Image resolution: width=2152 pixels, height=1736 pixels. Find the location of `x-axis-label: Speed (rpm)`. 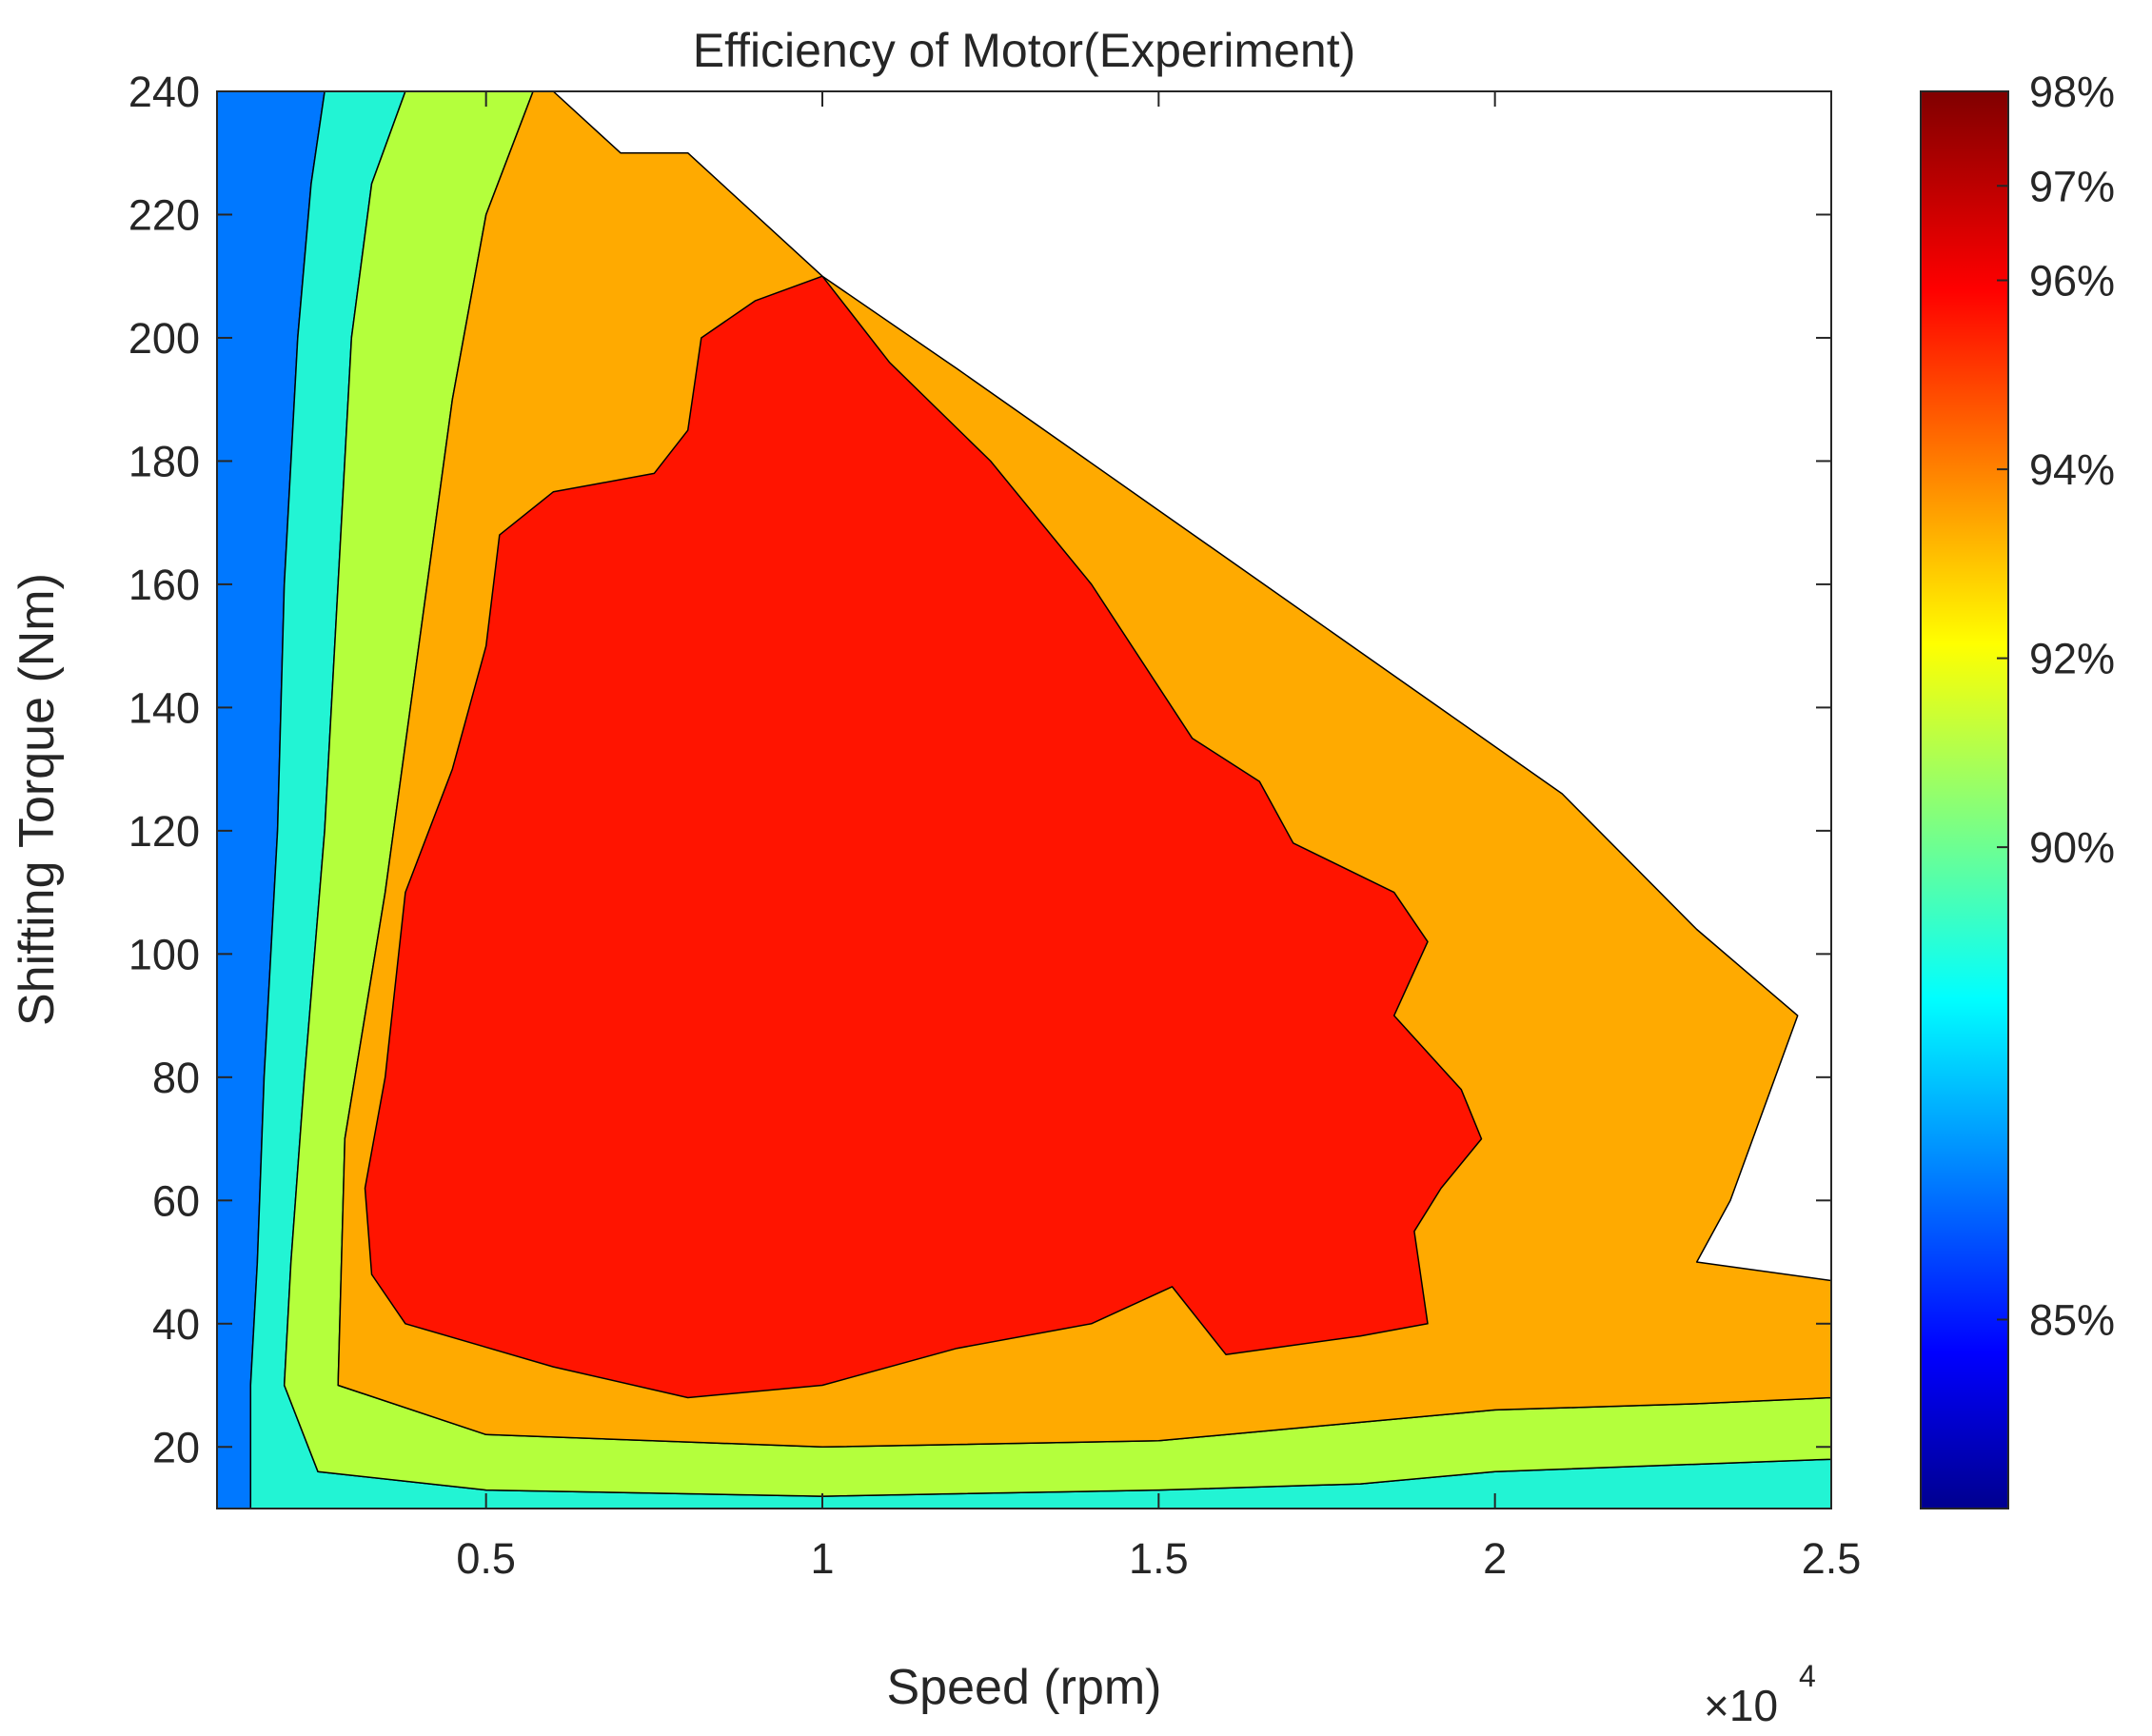

x-axis-label: Speed (rpm) is located at coordinates (1024, 1687).